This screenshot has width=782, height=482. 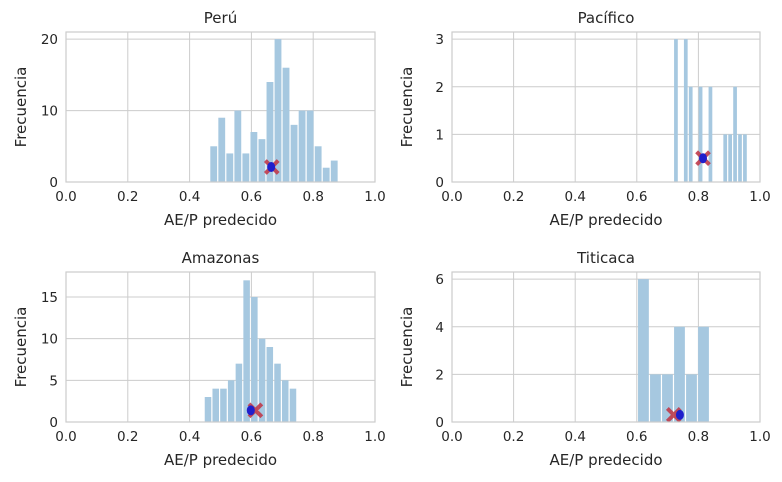 I want to click on y-tick-label: 1, so click(x=439, y=135).